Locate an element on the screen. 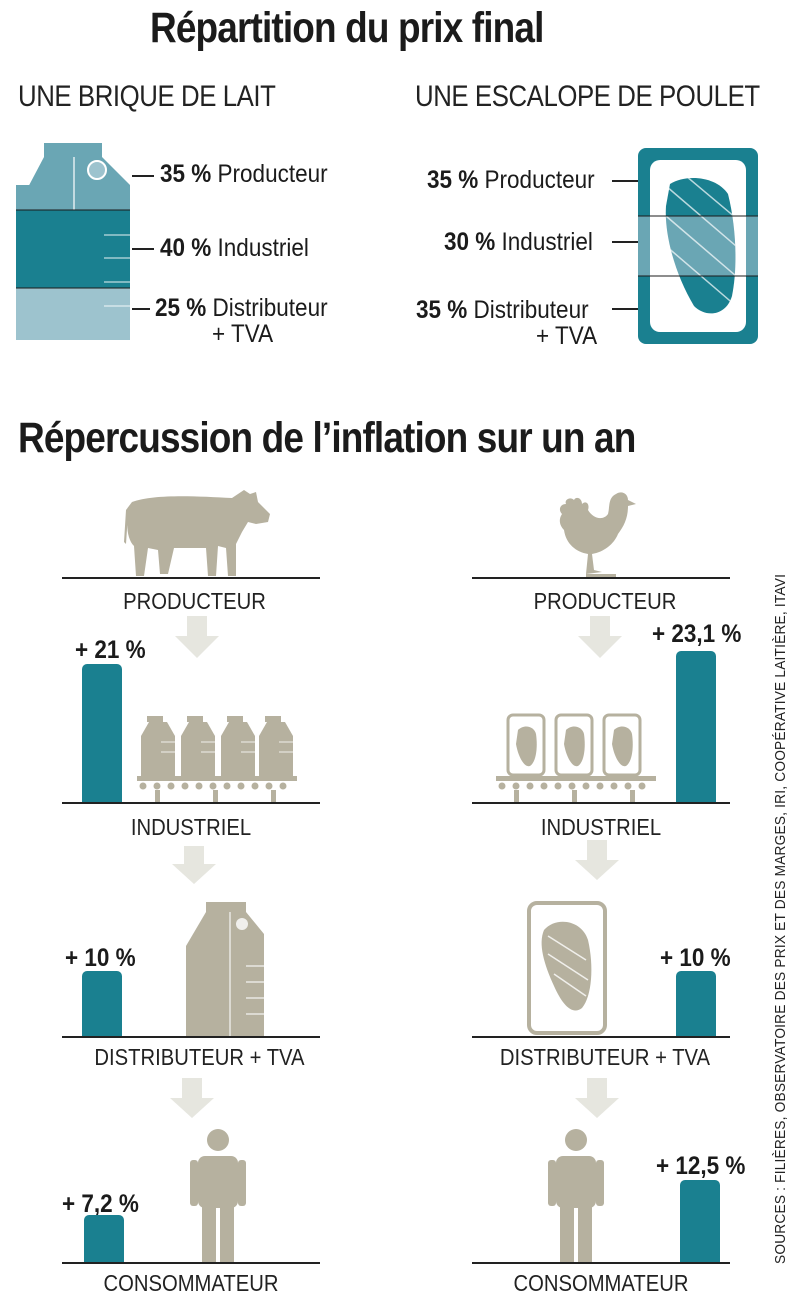 This screenshot has height=1304, width=800. chicken-stage-consumer: CONSOMMATEUR is located at coordinates (601, 1283).